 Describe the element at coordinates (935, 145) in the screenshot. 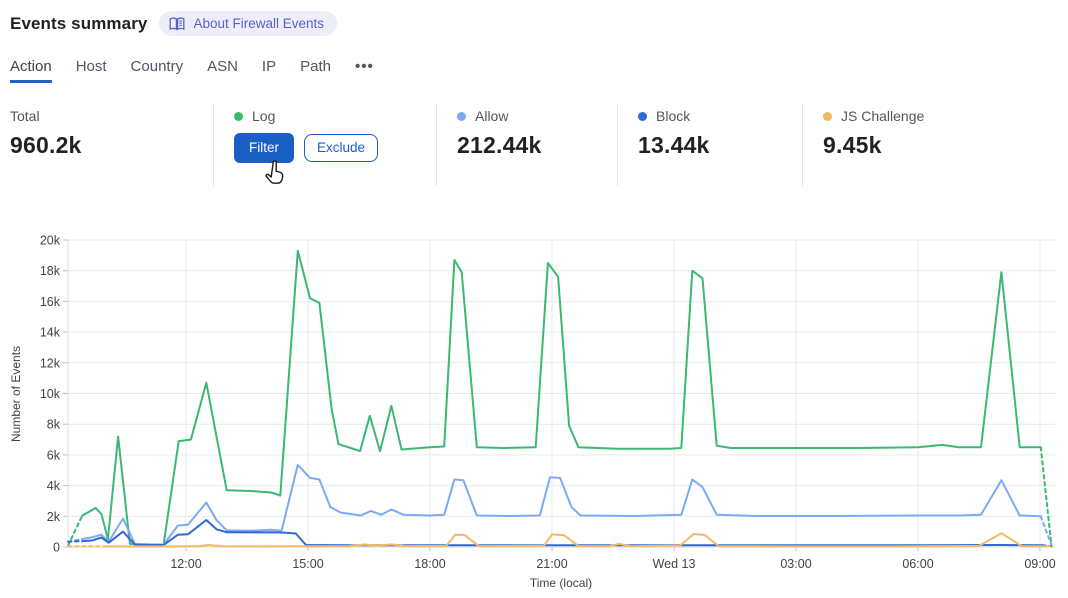

I see `stat-js-challenge: JS Challenge 9.45k` at that location.